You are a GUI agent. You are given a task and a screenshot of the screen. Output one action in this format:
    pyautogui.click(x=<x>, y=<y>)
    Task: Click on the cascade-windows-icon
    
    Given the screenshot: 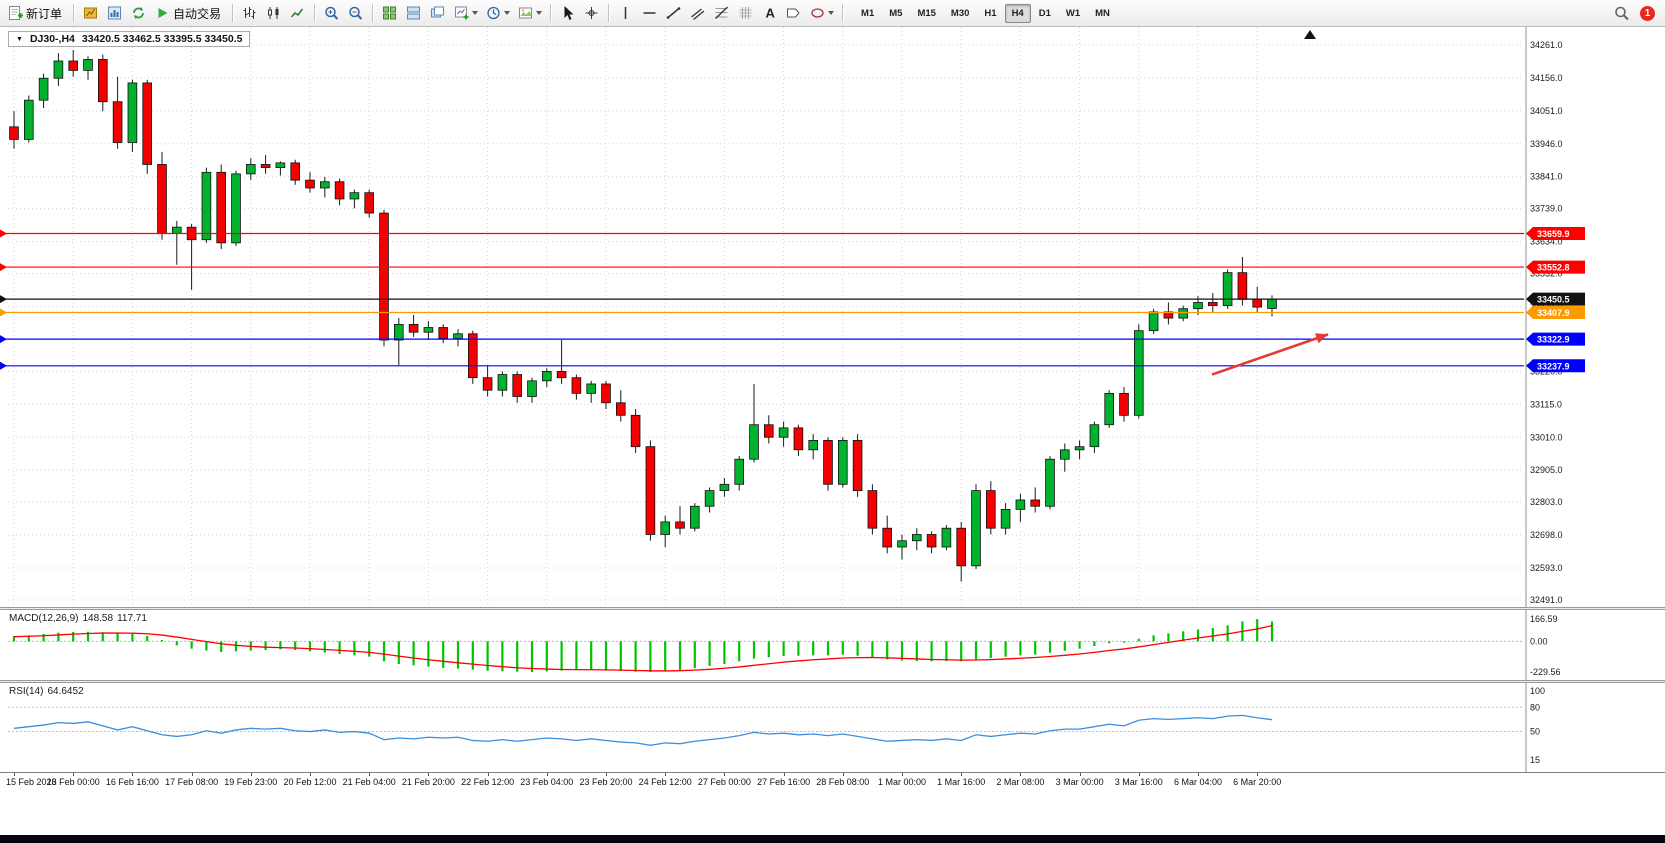 What is the action you would take?
    pyautogui.click(x=438, y=12)
    